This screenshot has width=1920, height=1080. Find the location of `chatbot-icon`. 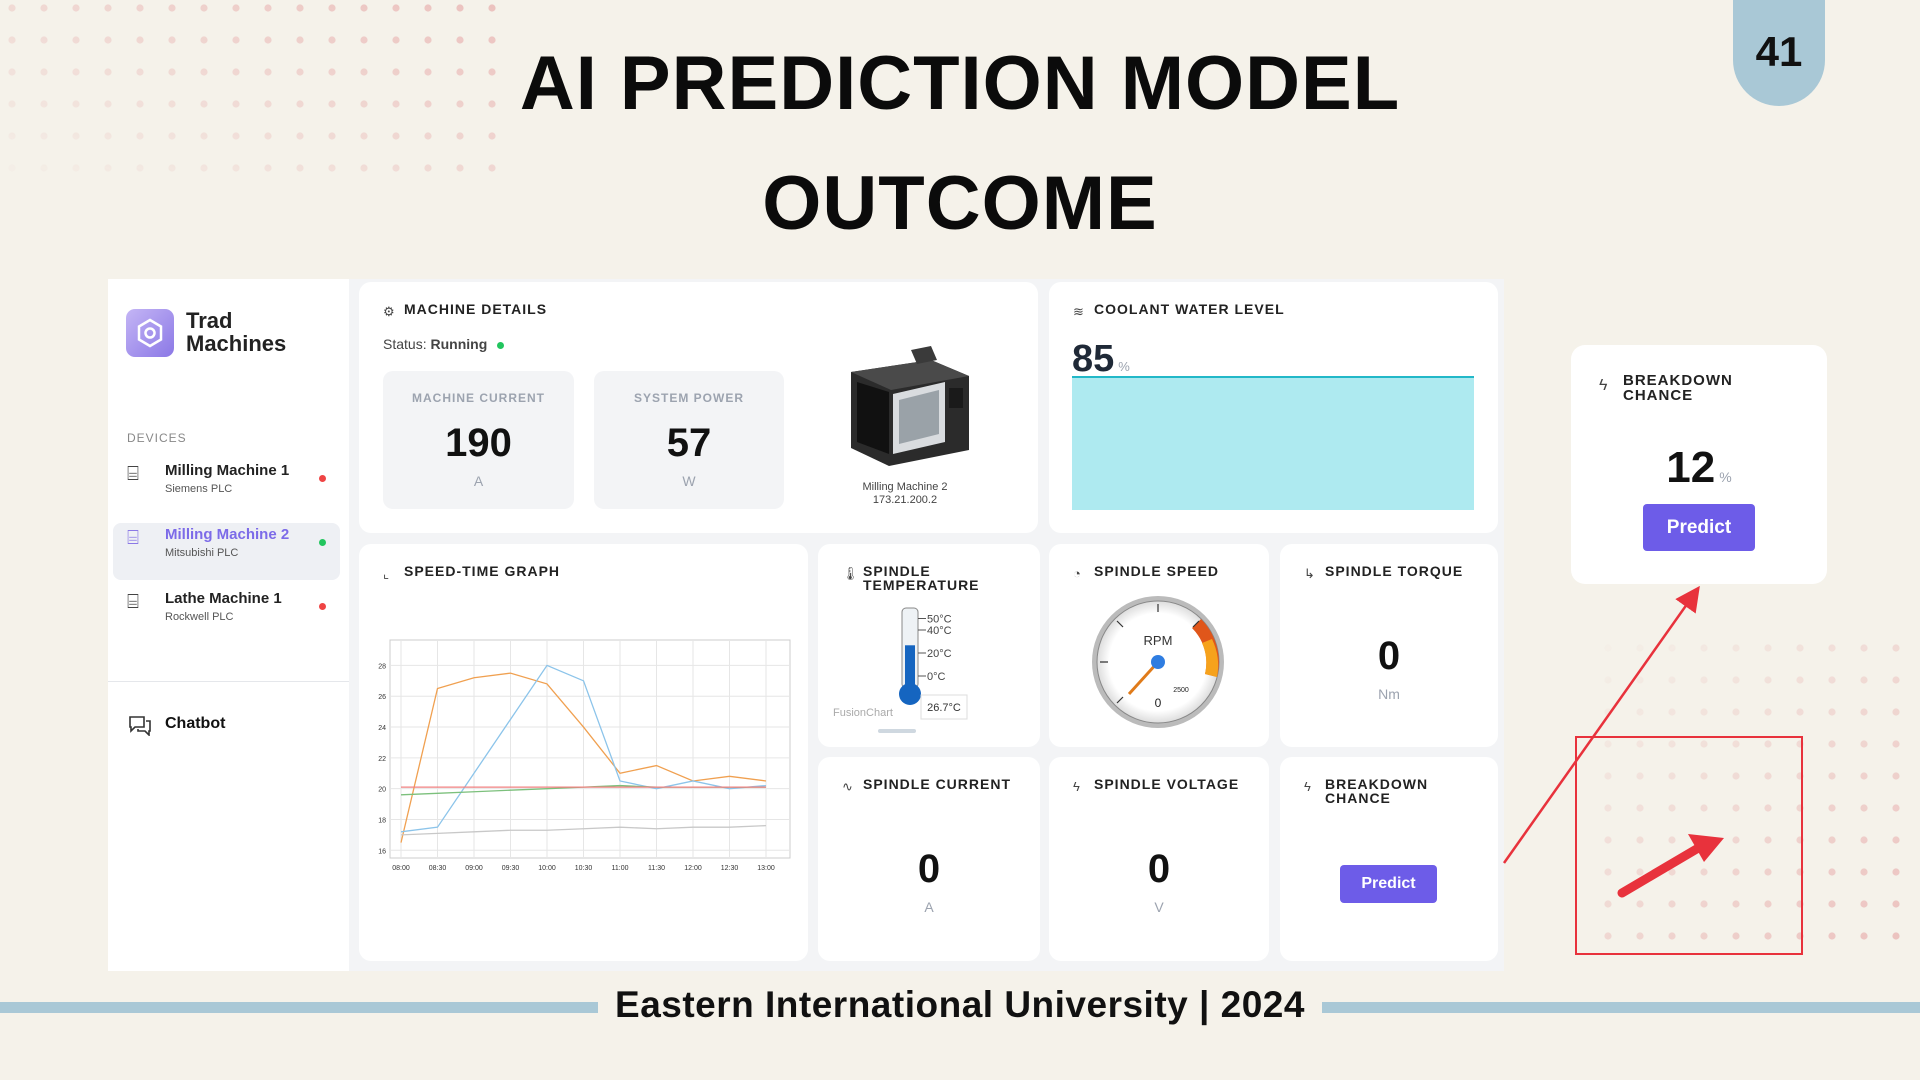

chatbot-icon is located at coordinates (140, 726).